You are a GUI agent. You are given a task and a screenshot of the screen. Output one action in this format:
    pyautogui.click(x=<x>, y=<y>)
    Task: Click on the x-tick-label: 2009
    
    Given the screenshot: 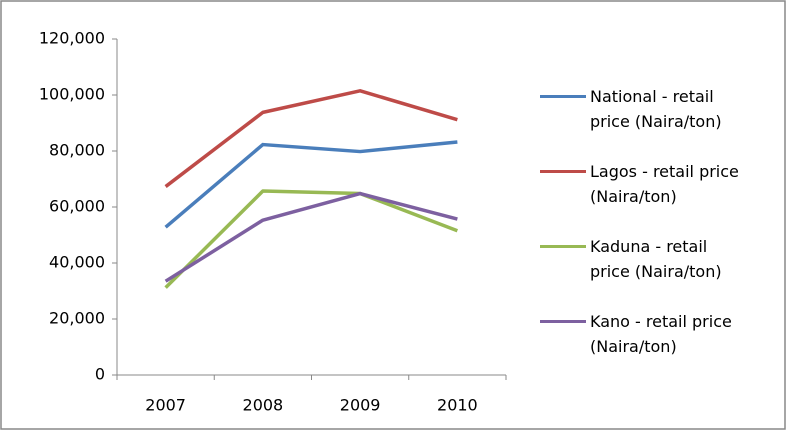 What is the action you would take?
    pyautogui.click(x=360, y=405)
    